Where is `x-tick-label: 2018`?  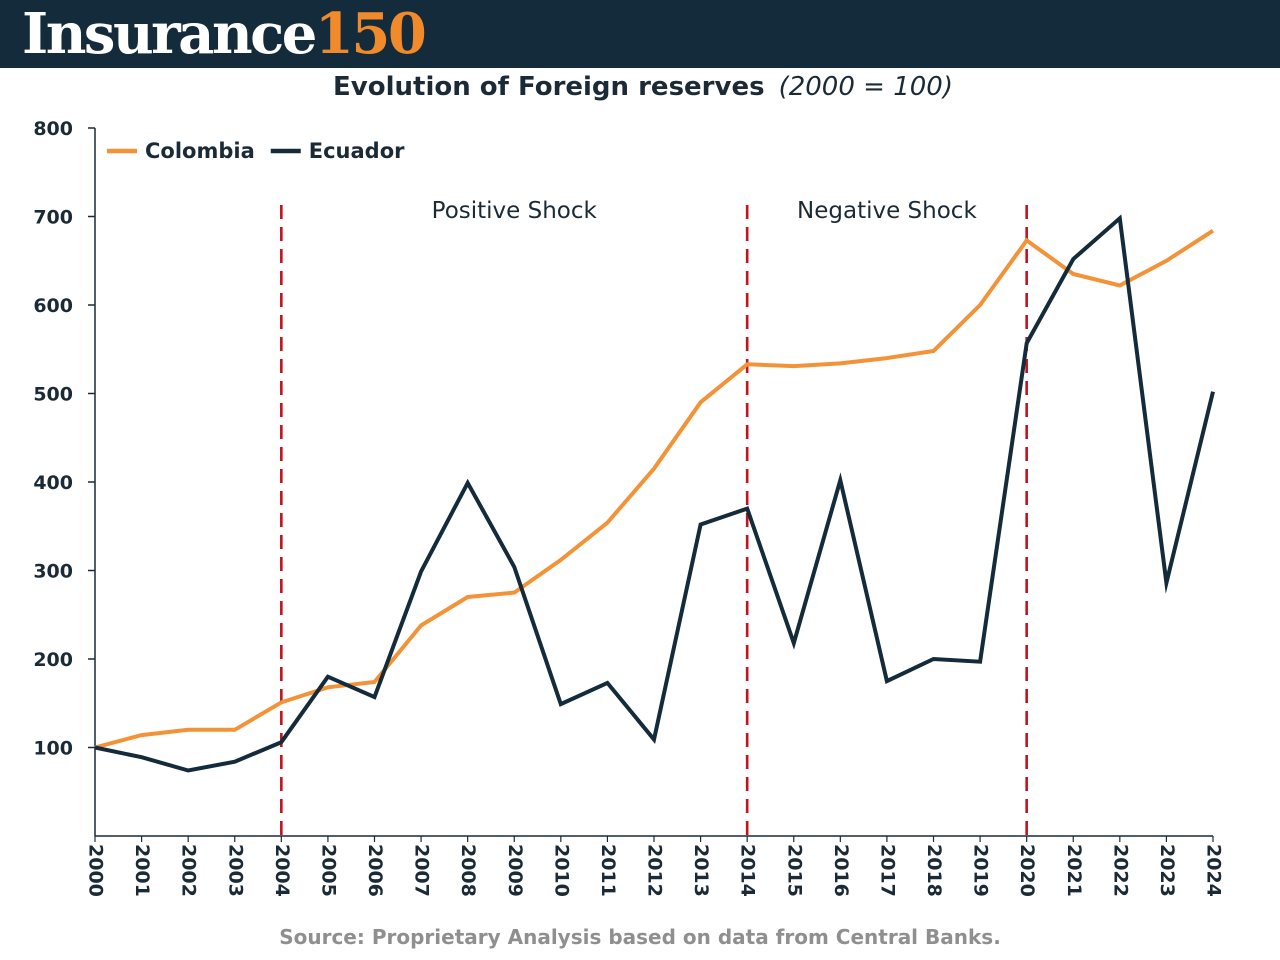 x-tick-label: 2018 is located at coordinates (934, 870).